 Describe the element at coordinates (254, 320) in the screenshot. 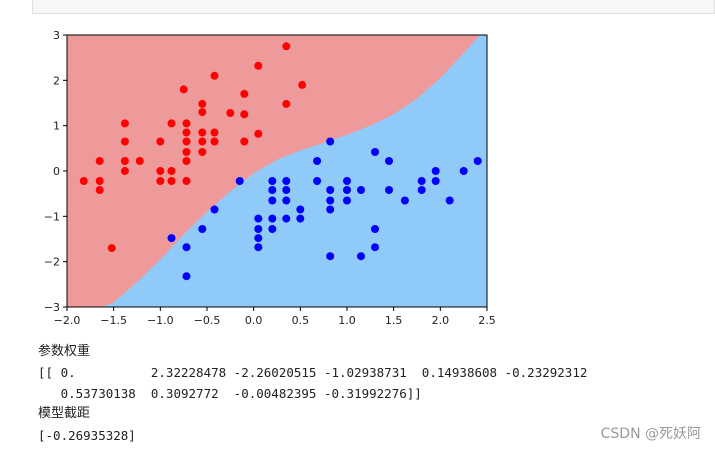

I see `x-tick-label: 0.0` at that location.